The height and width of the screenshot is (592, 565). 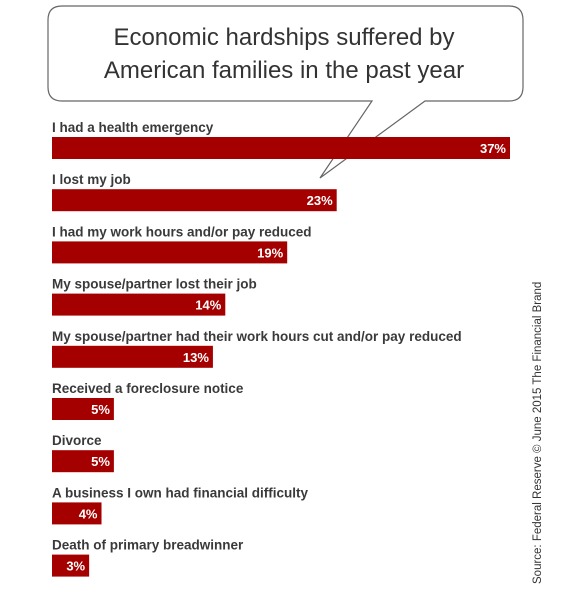 I want to click on category-label: I had a health emergency, so click(x=133, y=127).